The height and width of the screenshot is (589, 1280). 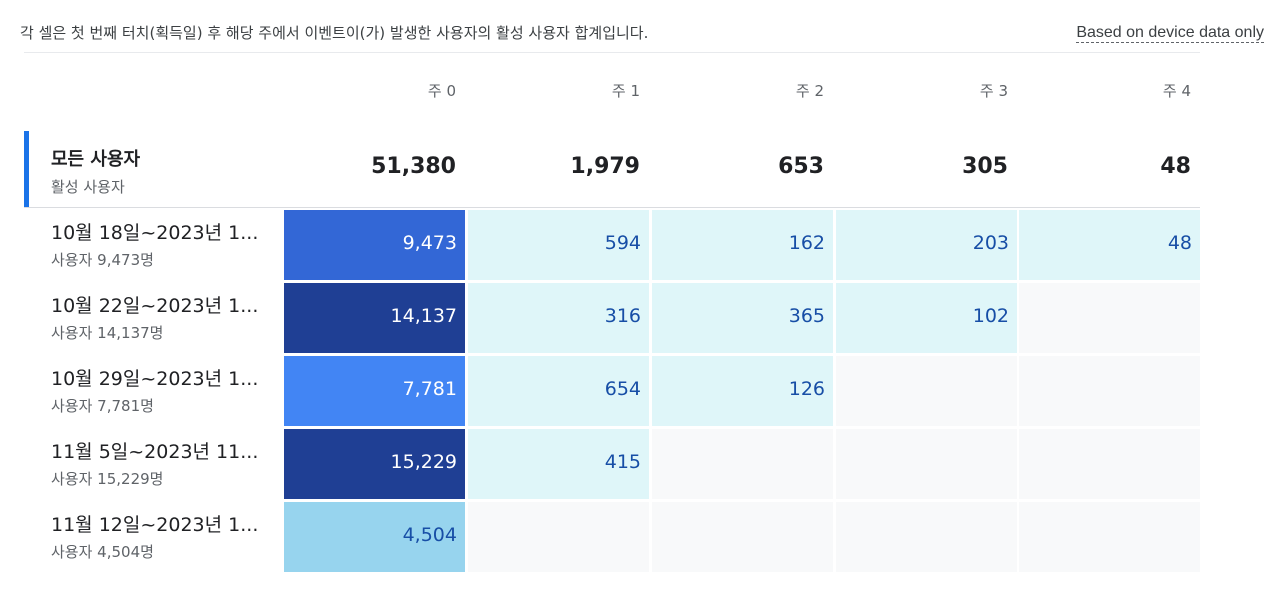 What do you see at coordinates (429, 389) in the screenshot?
I see `cohort-cell-value: 7,781` at bounding box center [429, 389].